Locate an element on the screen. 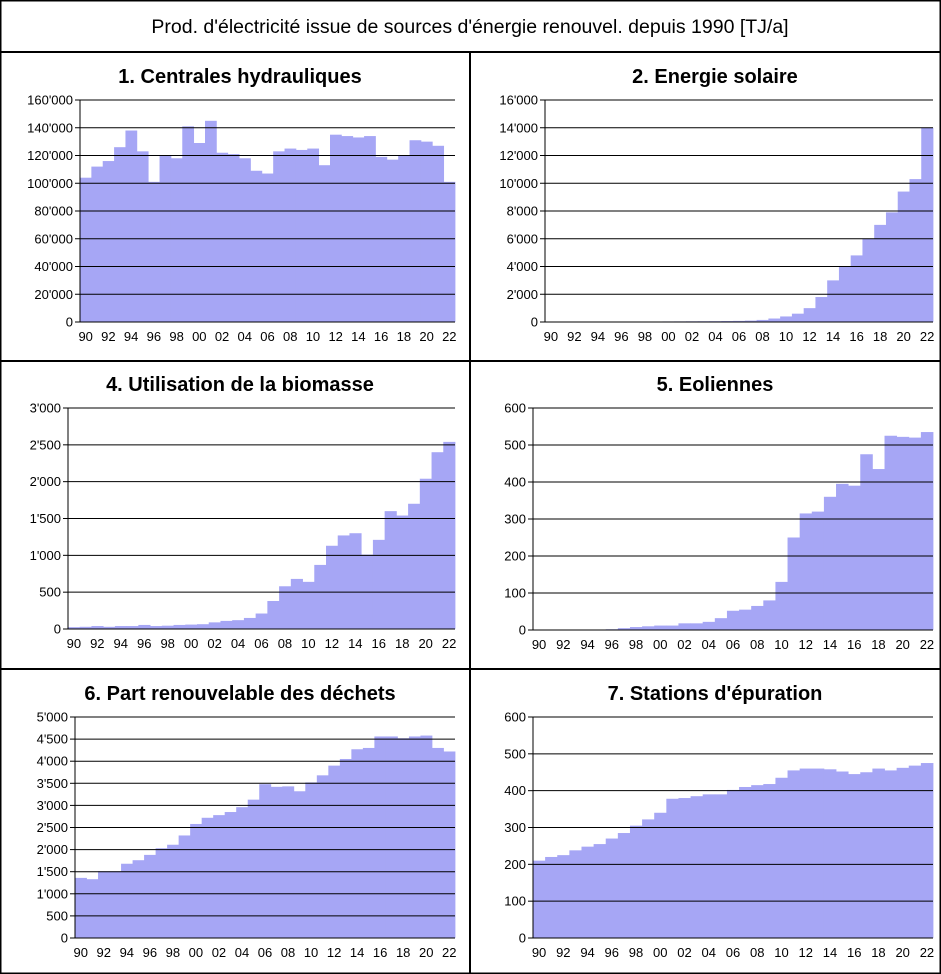  y-tick-label: 60'000 is located at coordinates (53, 238).